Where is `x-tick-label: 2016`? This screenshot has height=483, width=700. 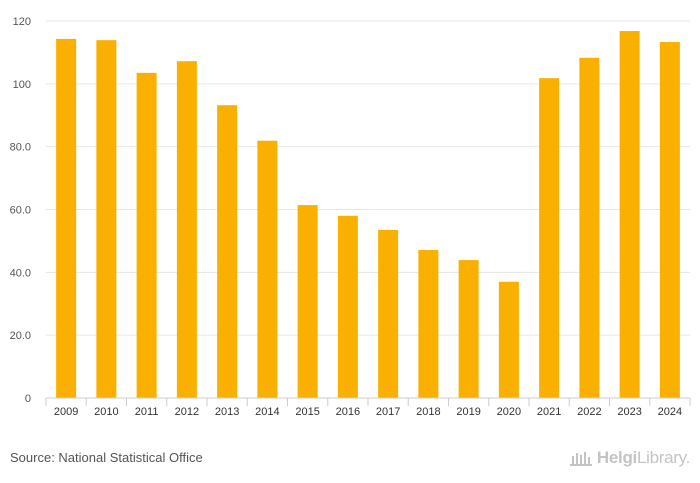 x-tick-label: 2016 is located at coordinates (348, 412).